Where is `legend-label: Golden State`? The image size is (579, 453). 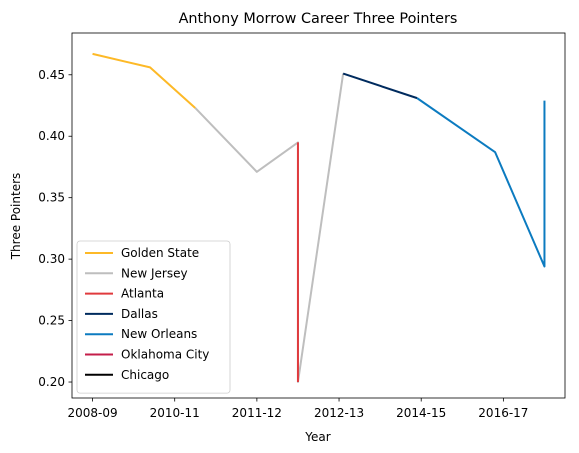
legend-label: Golden State is located at coordinates (160, 253).